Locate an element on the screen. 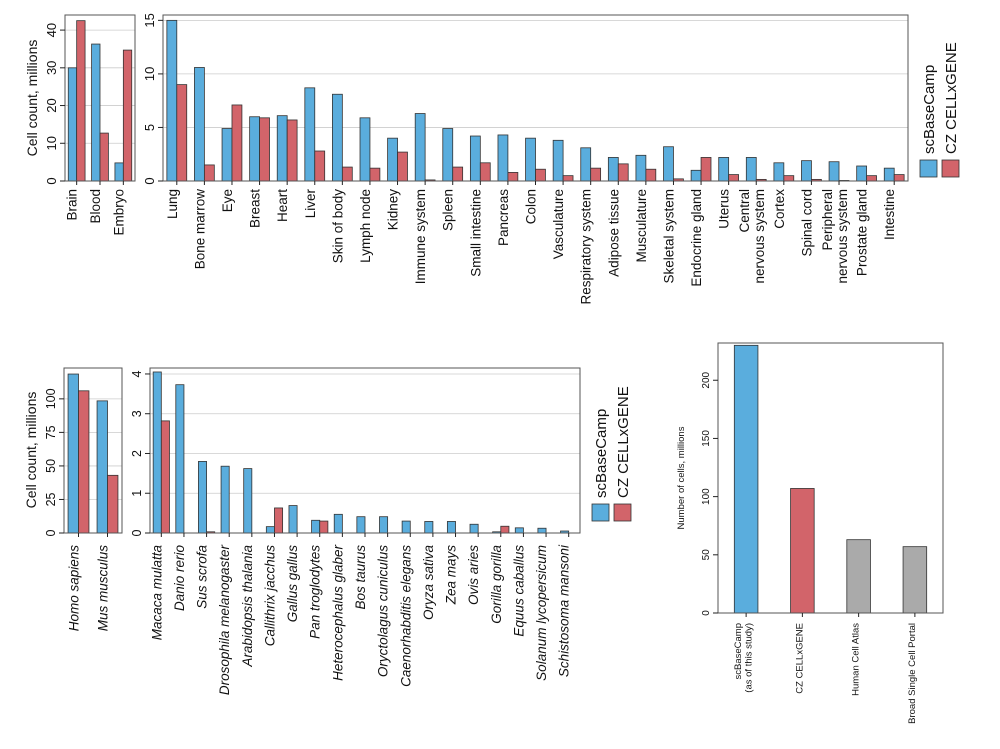 The image size is (1000, 749). bar-cz-cellxgene-small-intestine is located at coordinates (485, 172).